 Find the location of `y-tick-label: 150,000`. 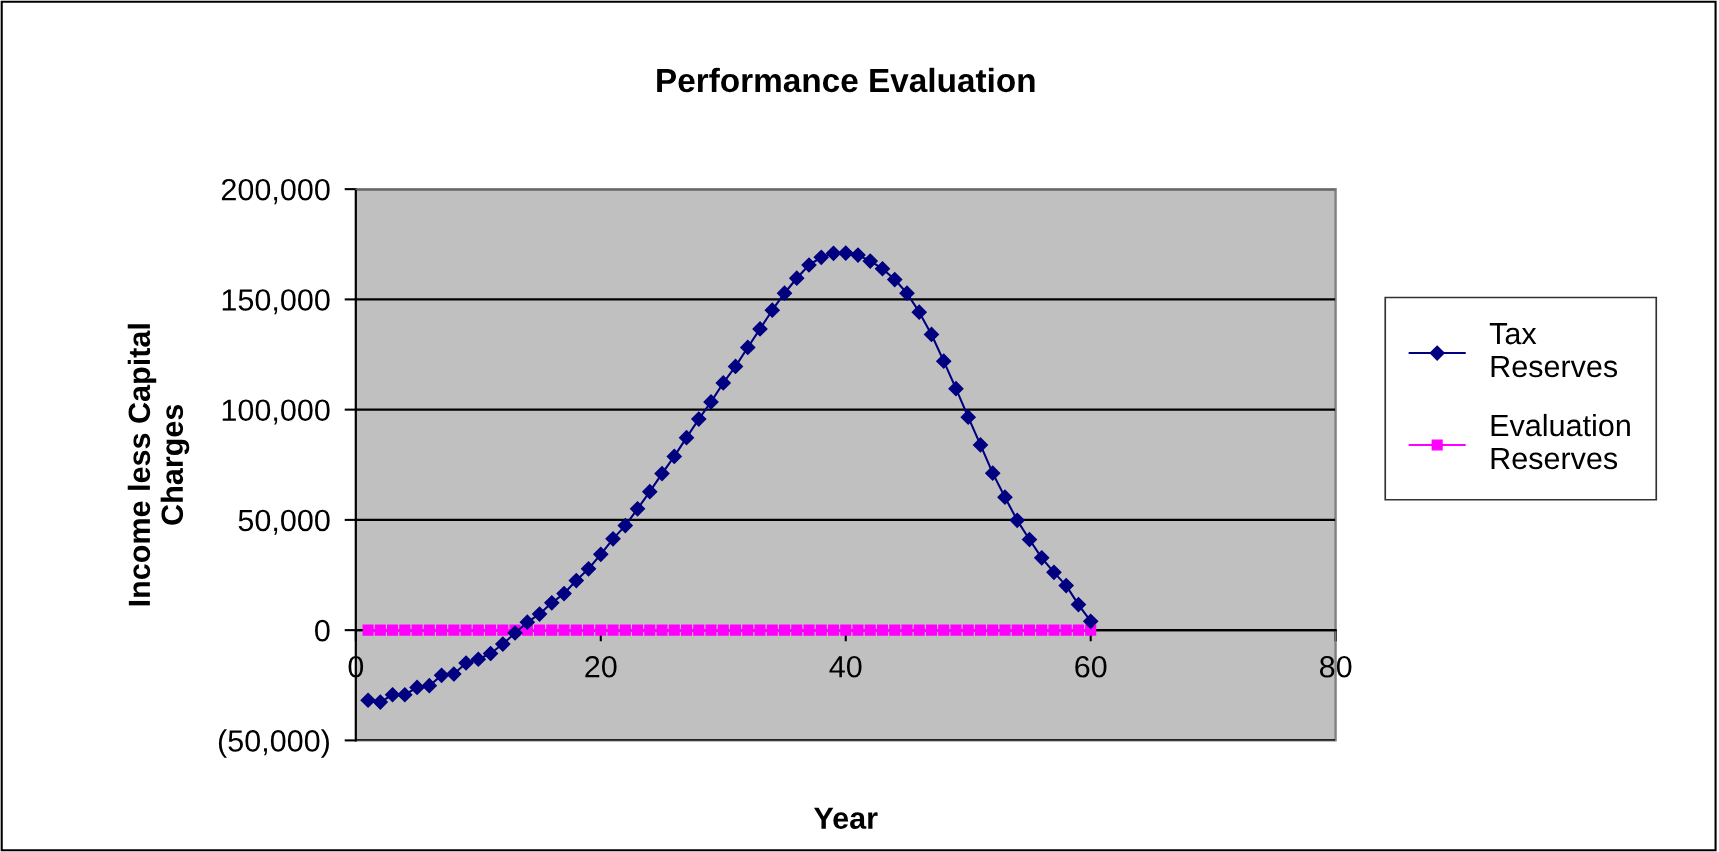

y-tick-label: 150,000 is located at coordinates (276, 302).